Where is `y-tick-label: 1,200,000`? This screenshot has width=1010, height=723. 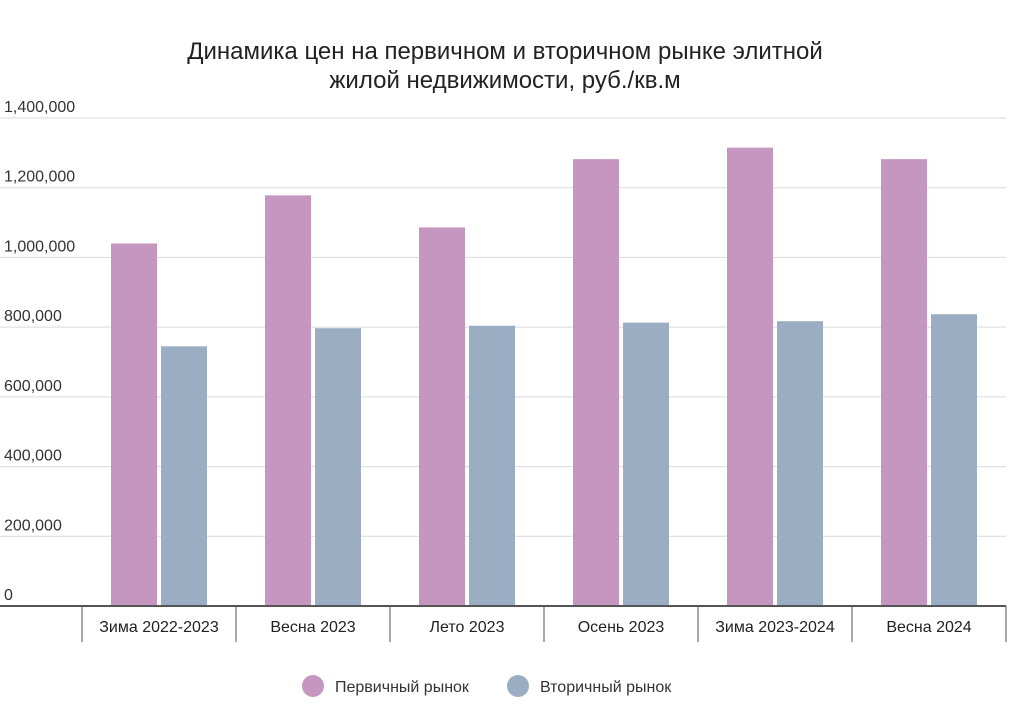 y-tick-label: 1,200,000 is located at coordinates (39, 177).